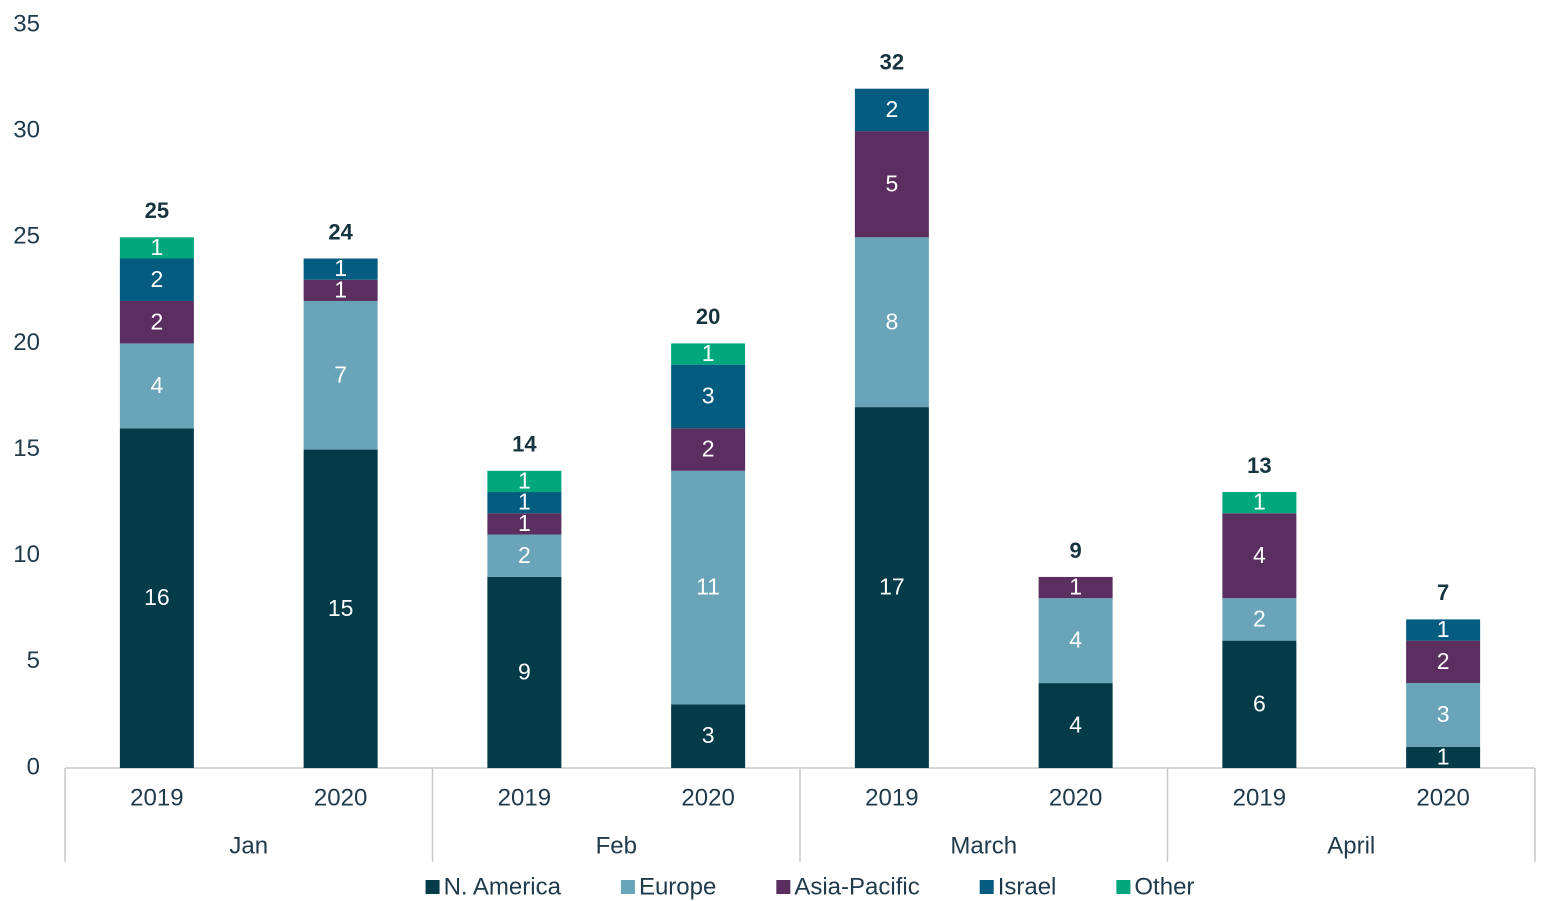  I want to click on total-label: 7, so click(1443, 592).